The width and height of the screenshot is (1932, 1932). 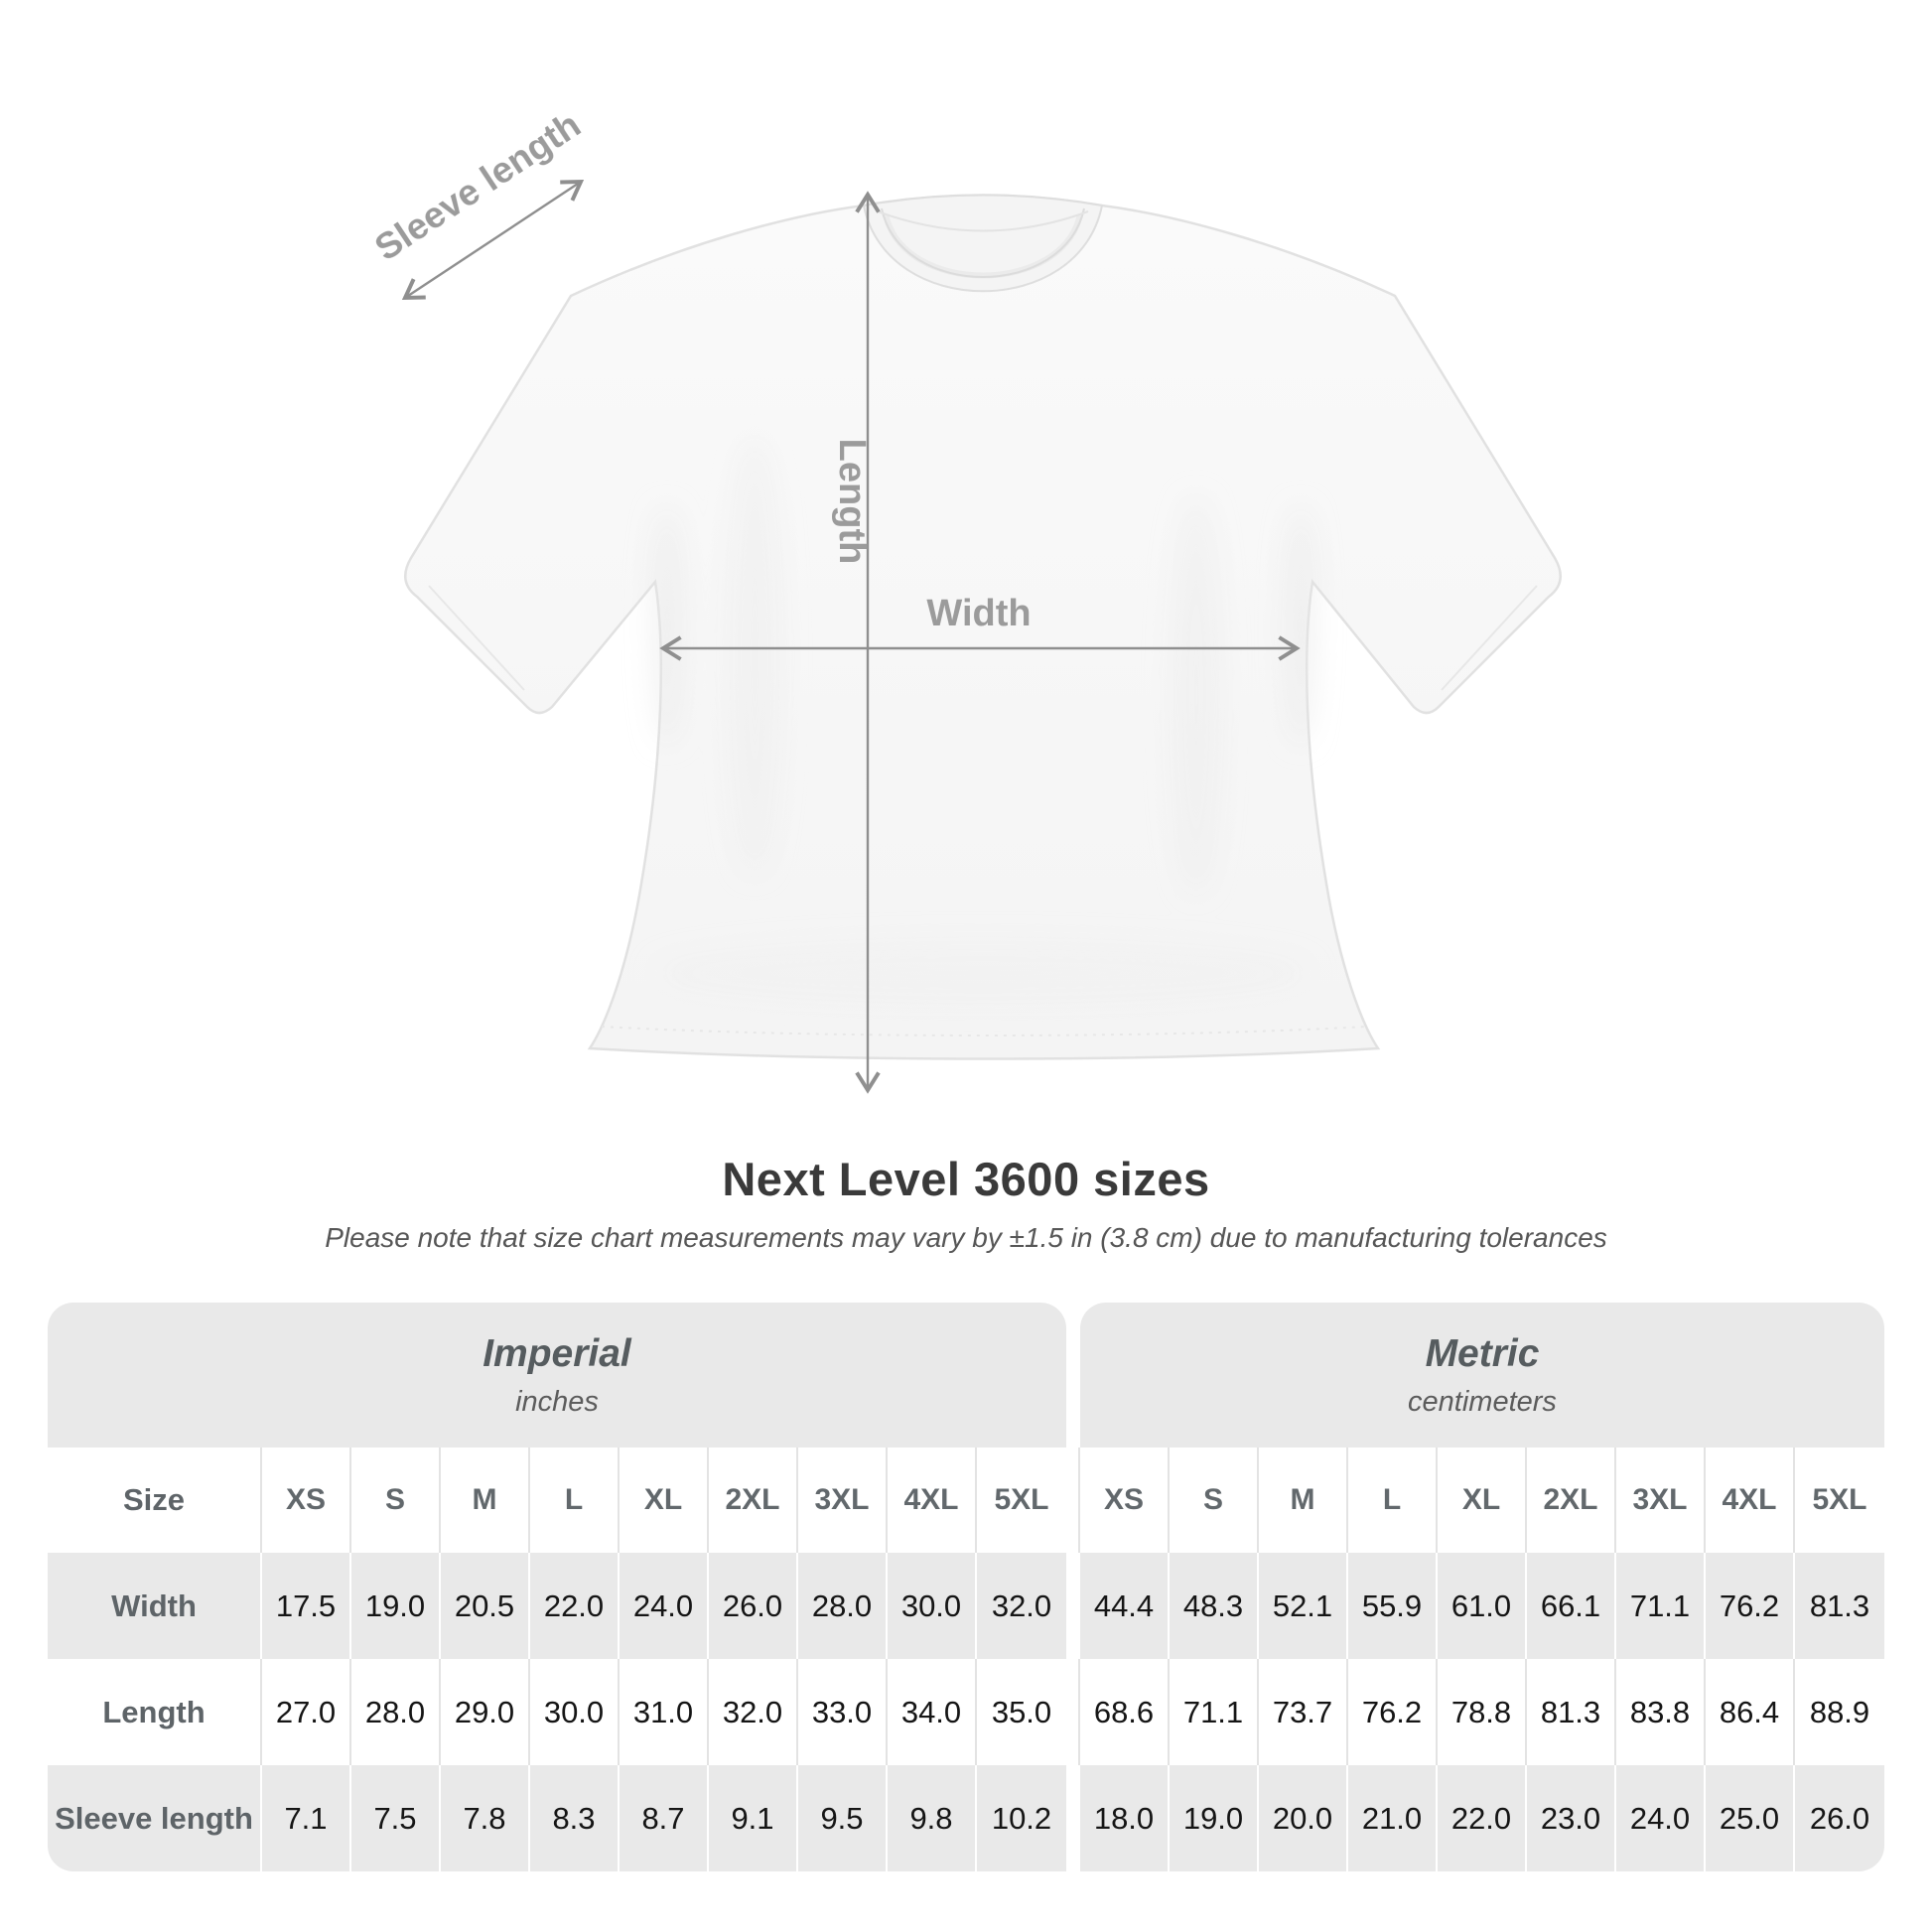 I want to click on table-cell: 20.5, so click(x=486, y=1606).